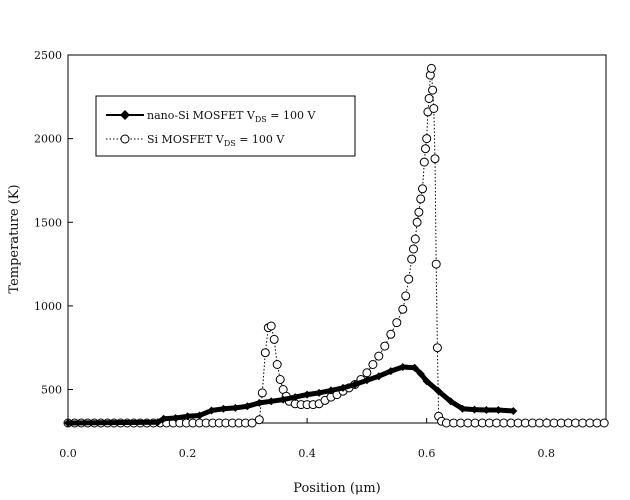 This screenshot has width=630, height=500. What do you see at coordinates (337, 488) in the screenshot?
I see `x-axis-title: Position (μm)` at bounding box center [337, 488].